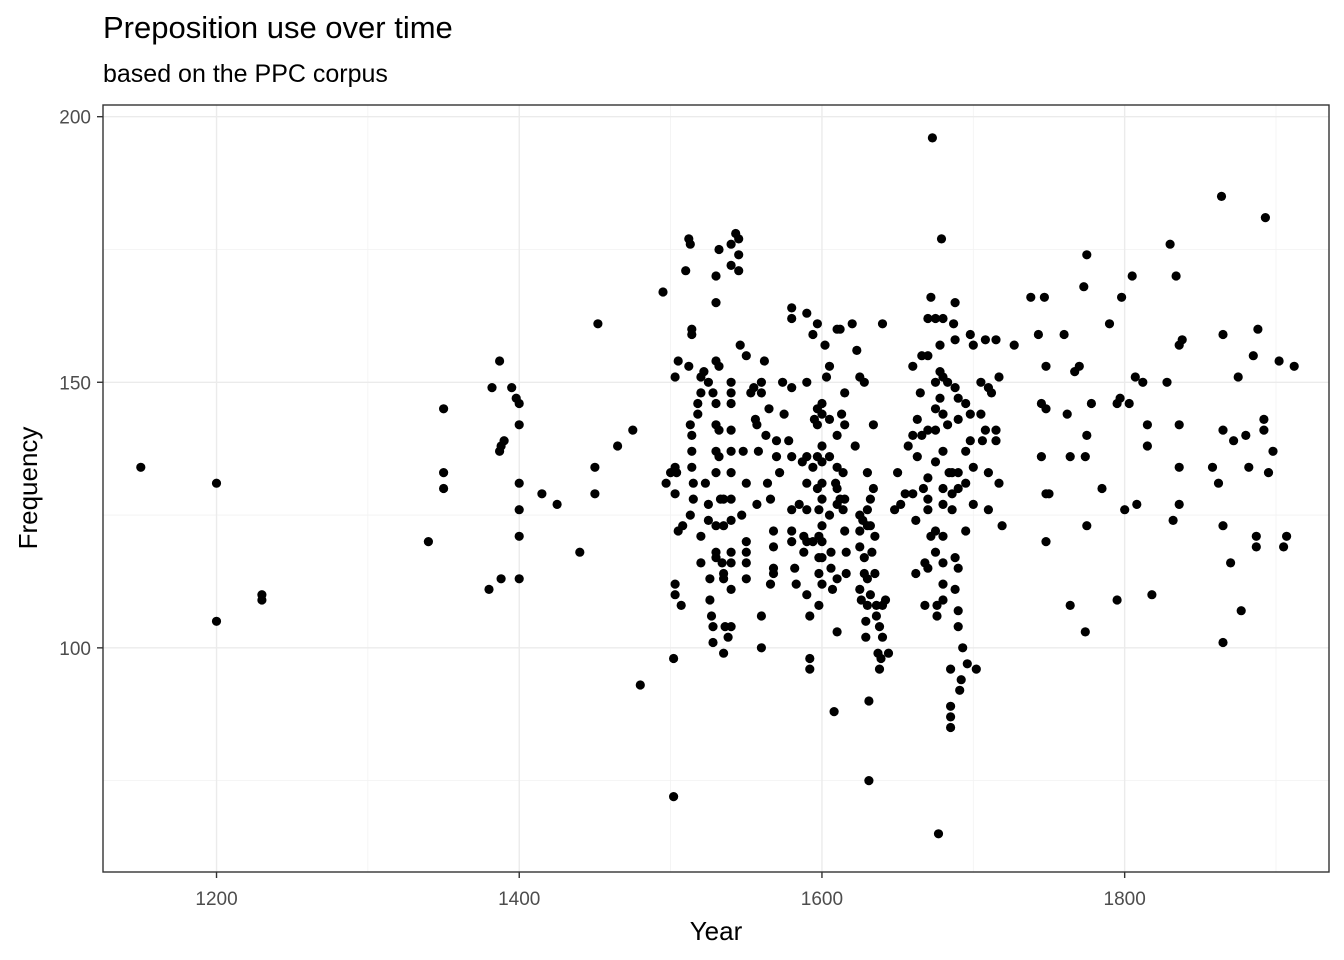  I want to click on chart-title: Preposition use over time, so click(278, 27).